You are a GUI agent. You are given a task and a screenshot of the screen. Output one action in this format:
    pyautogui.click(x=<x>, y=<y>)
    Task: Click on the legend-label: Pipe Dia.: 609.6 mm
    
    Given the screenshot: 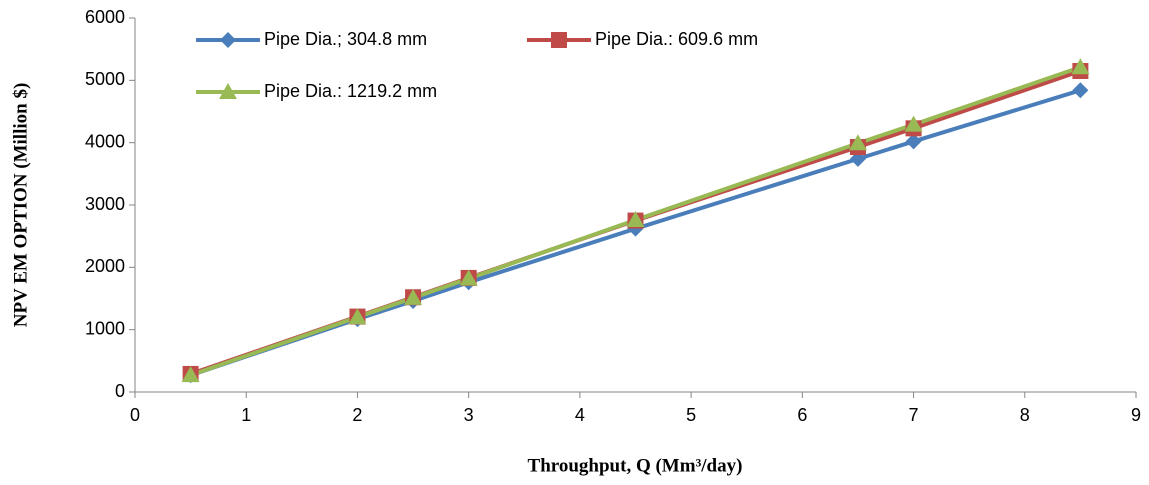 What is the action you would take?
    pyautogui.click(x=676, y=39)
    